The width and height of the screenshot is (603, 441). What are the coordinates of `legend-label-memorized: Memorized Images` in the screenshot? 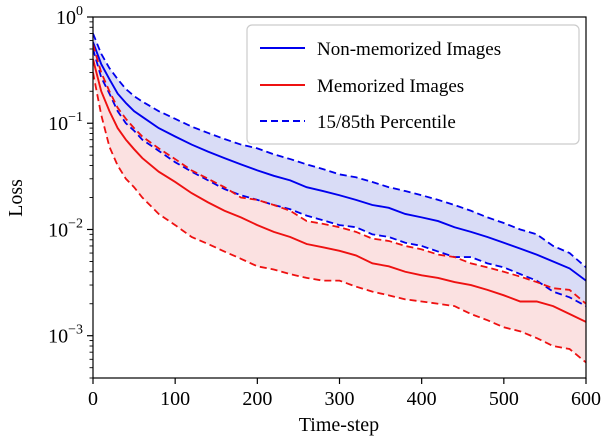 It's located at (390, 86).